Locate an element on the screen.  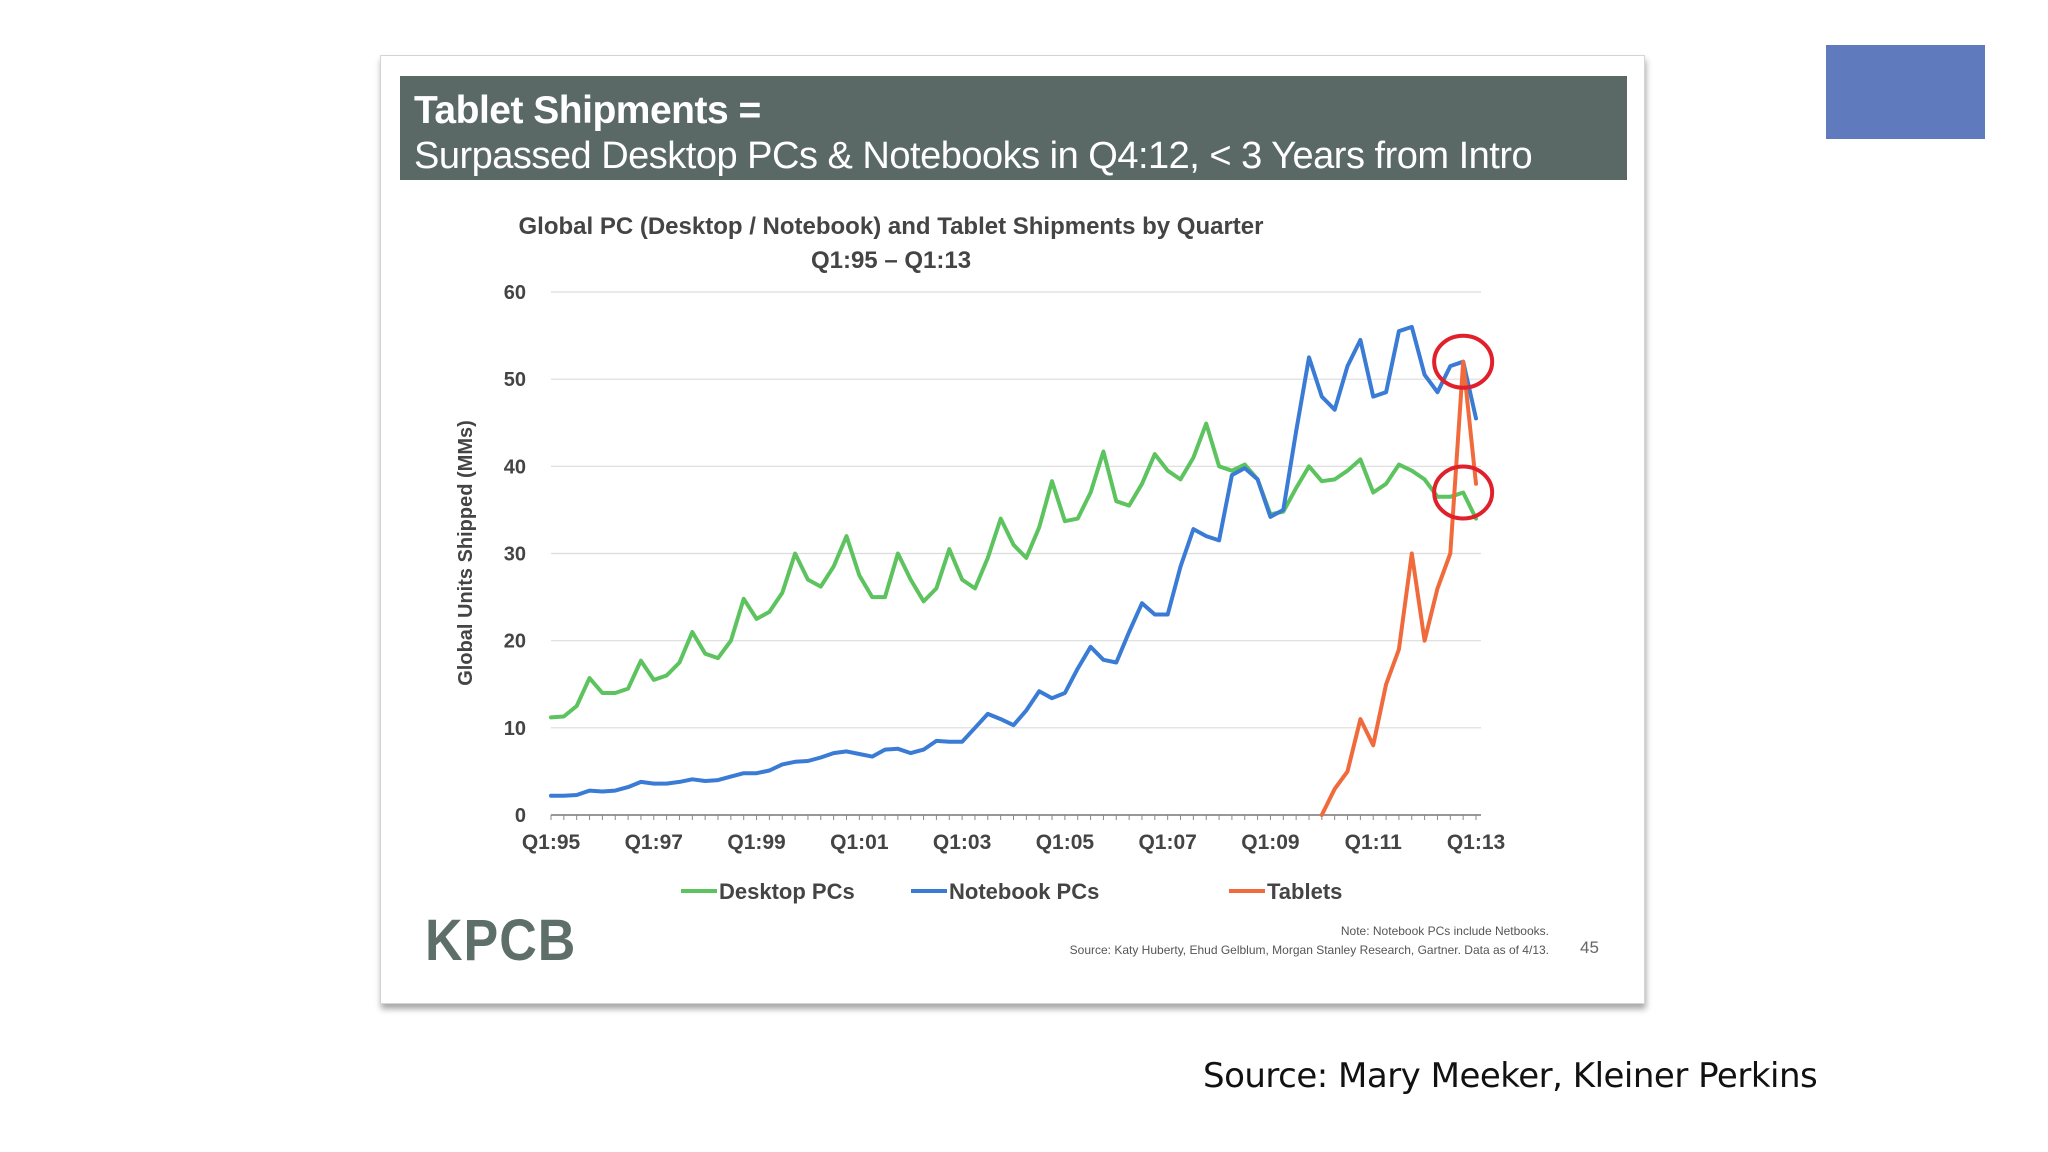
x-tick-label: Q1:95 is located at coordinates (551, 842).